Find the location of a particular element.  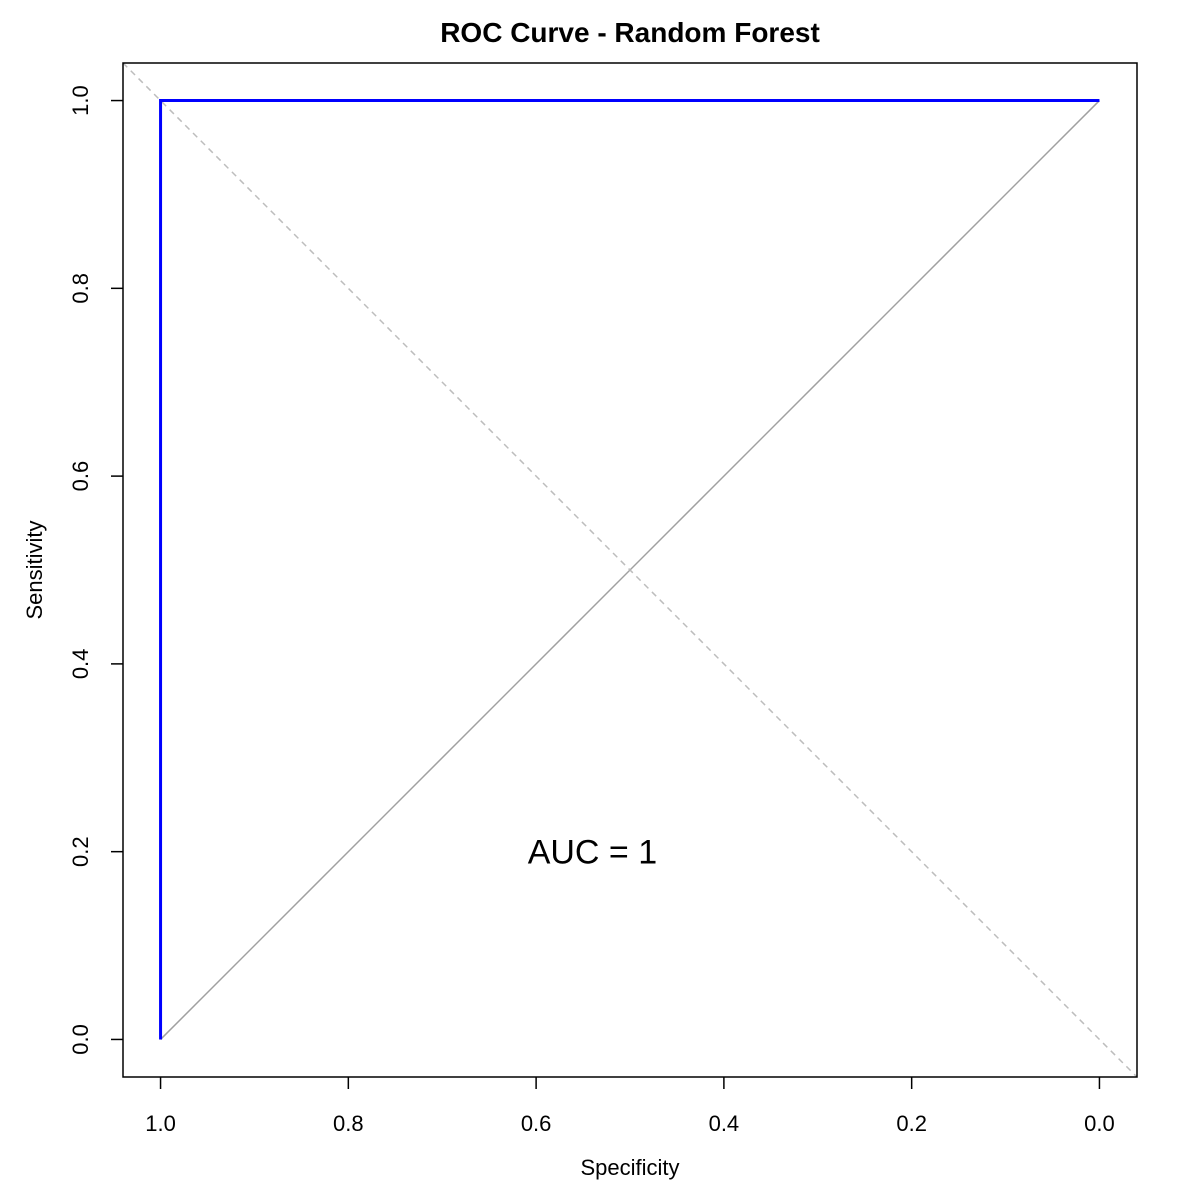

x-axis: 1.0 0.8 0.6 0.4 0.2 0.0 is located at coordinates (630, 1106).